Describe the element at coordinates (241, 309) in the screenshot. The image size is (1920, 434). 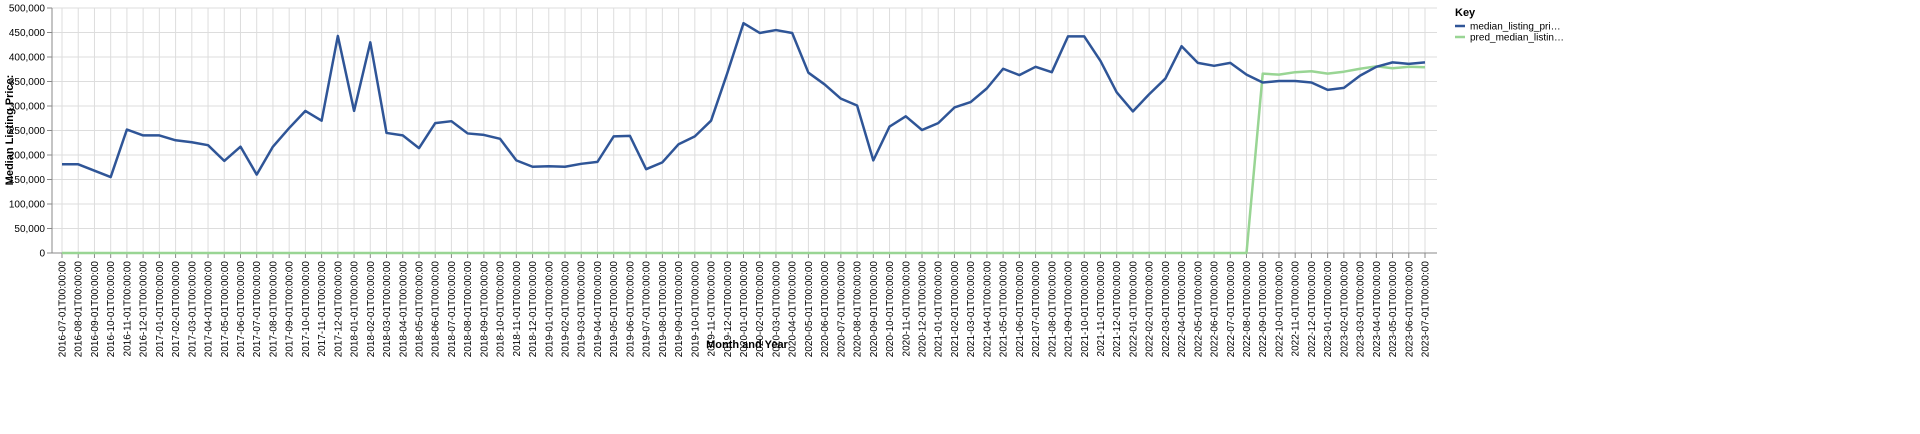
I see `x-tick-label: 2017-06-01T00:00:00` at that location.